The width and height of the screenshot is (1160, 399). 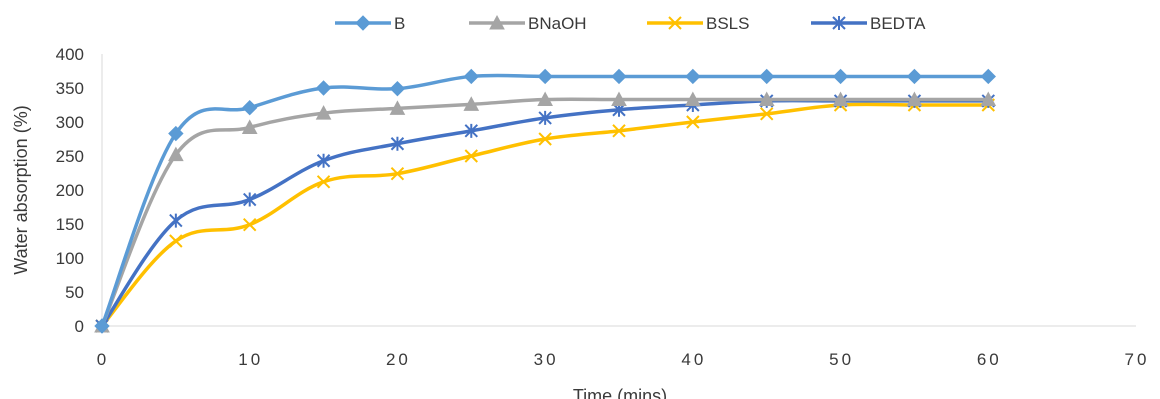 What do you see at coordinates (21, 189) in the screenshot?
I see `y-axis-title: Water absorption (%)` at bounding box center [21, 189].